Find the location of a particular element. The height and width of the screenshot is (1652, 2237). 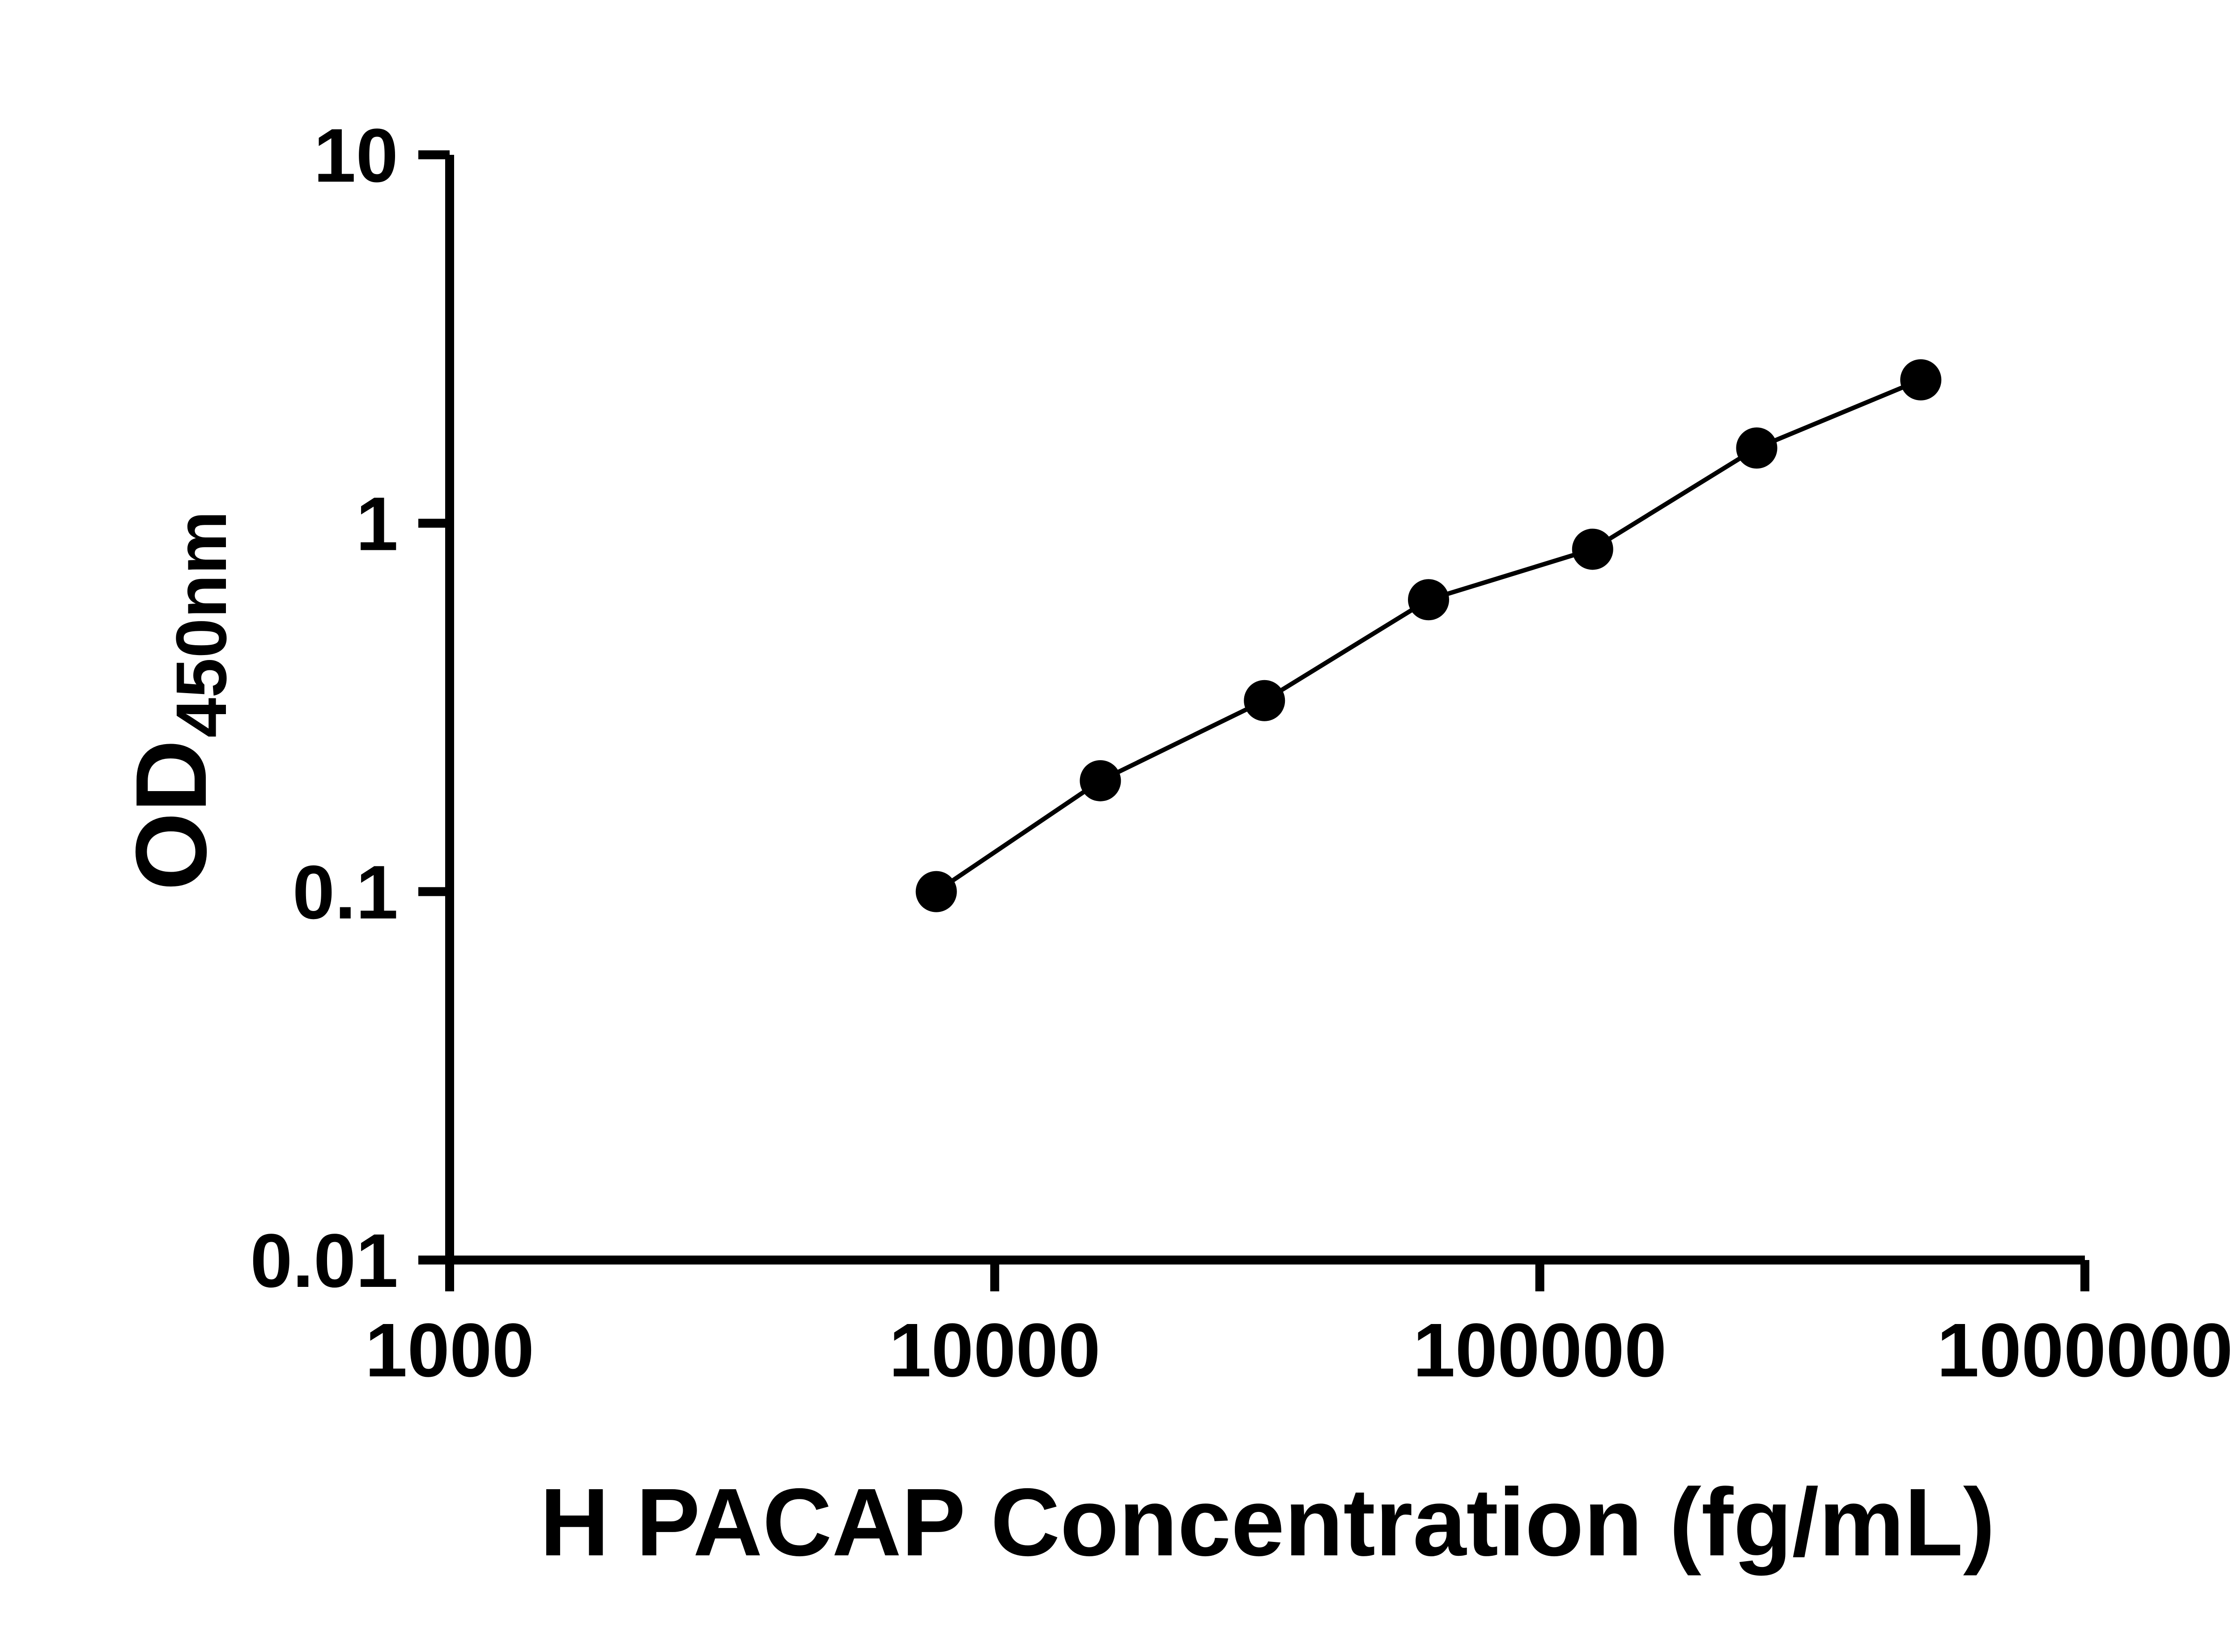

x-tick-label: 1000000 is located at coordinates (2085, 1350).